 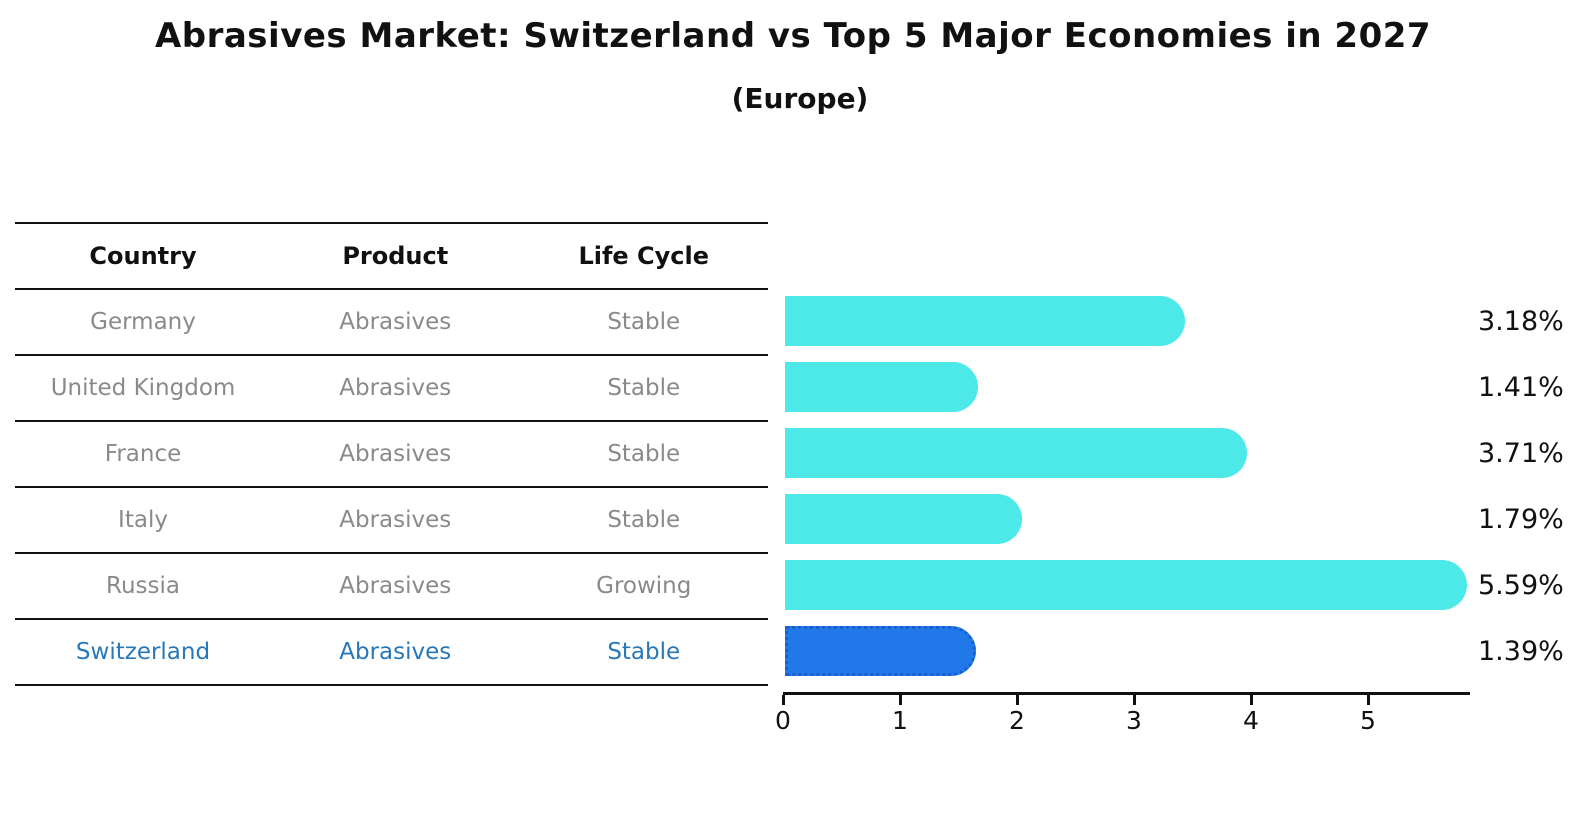 What do you see at coordinates (1521, 321) in the screenshot?
I see `value-label-germany: 3.18%` at bounding box center [1521, 321].